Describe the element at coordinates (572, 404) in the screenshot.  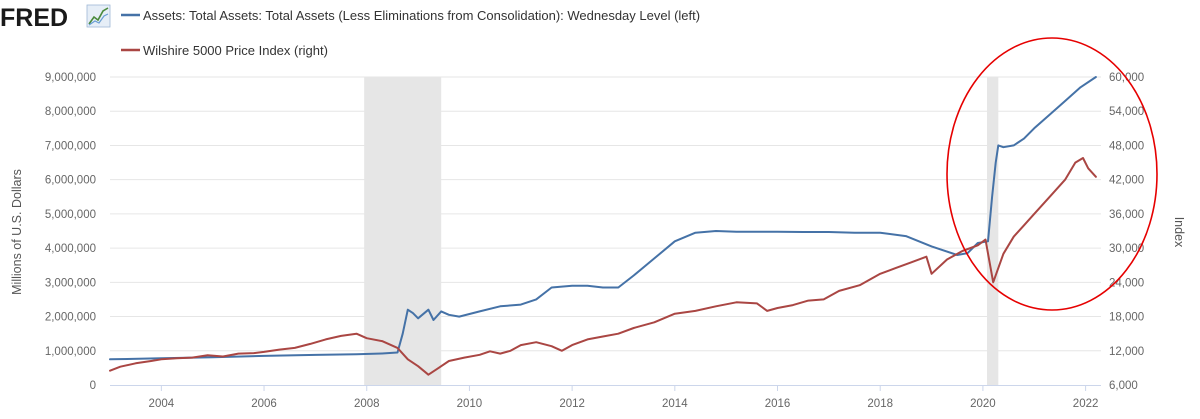
I see `x-tick-label: 2012` at that location.